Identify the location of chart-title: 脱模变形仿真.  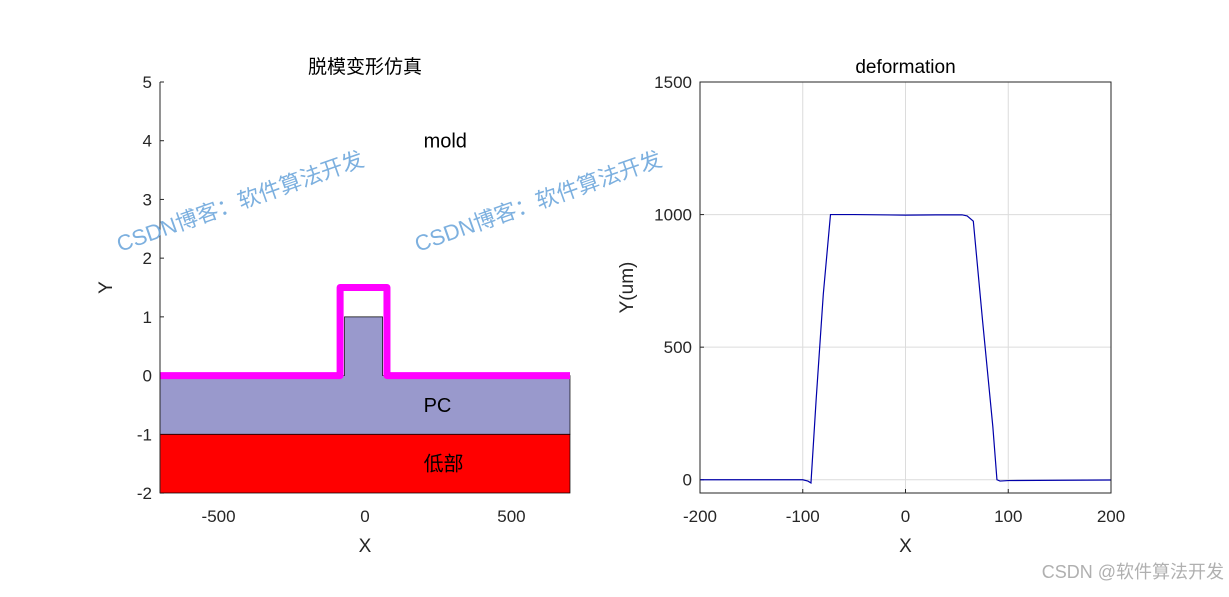
(365, 67).